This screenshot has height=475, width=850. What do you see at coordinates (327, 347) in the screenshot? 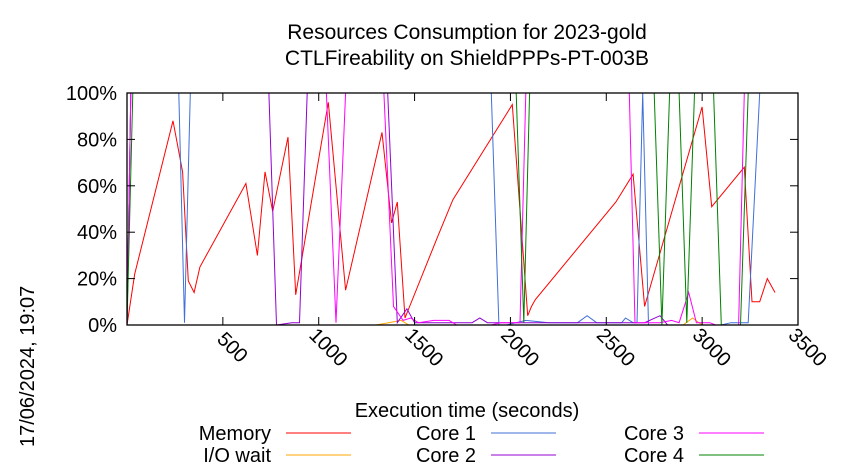
I see `x-tick-label: 1000` at bounding box center [327, 347].